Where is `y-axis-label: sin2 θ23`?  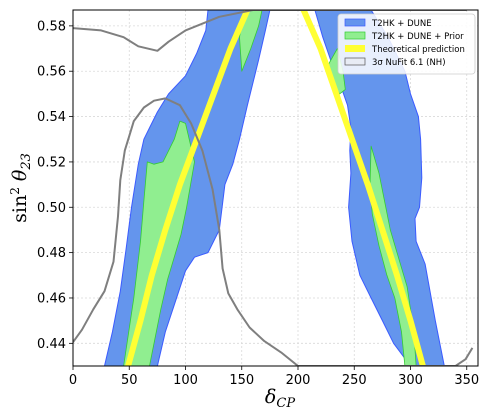
y-axis-label: sin2 θ23 is located at coordinates (21, 188).